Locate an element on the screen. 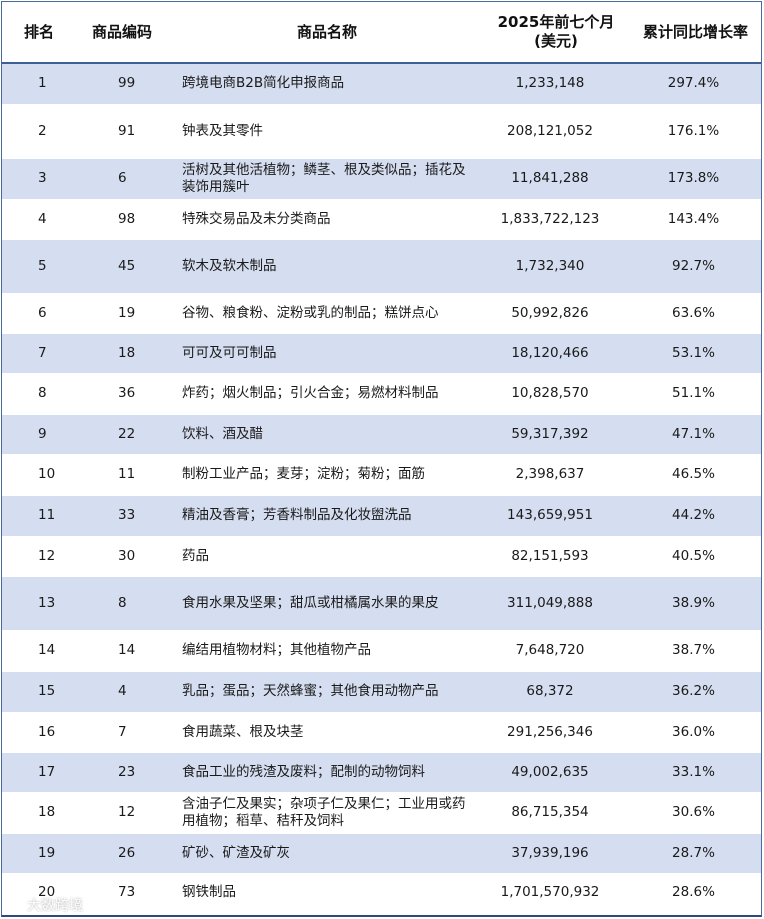  cell-growth: 36.2% is located at coordinates (695, 692).